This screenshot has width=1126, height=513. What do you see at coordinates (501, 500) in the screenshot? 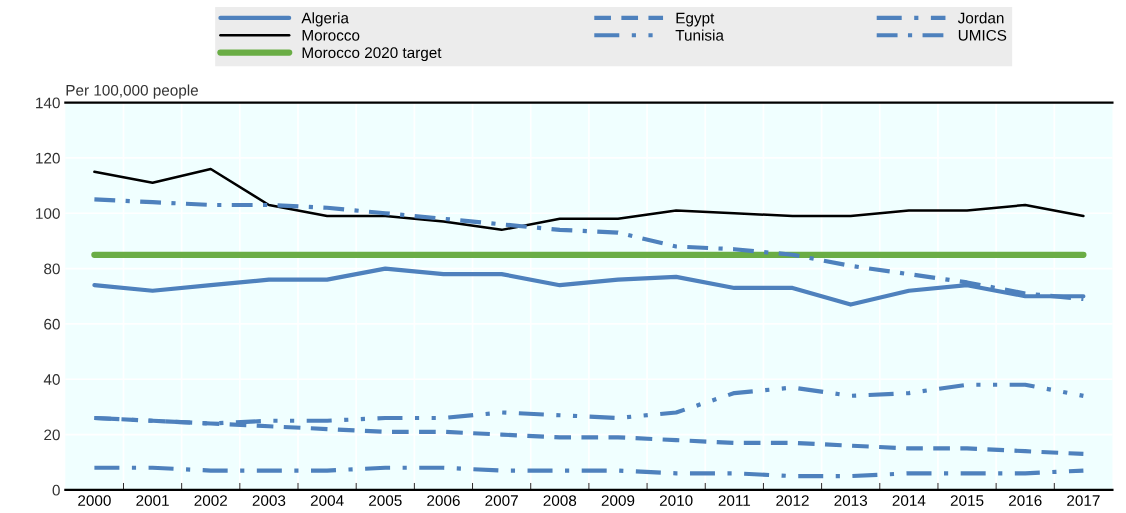
I see `x-tick-label: 2007` at bounding box center [501, 500].